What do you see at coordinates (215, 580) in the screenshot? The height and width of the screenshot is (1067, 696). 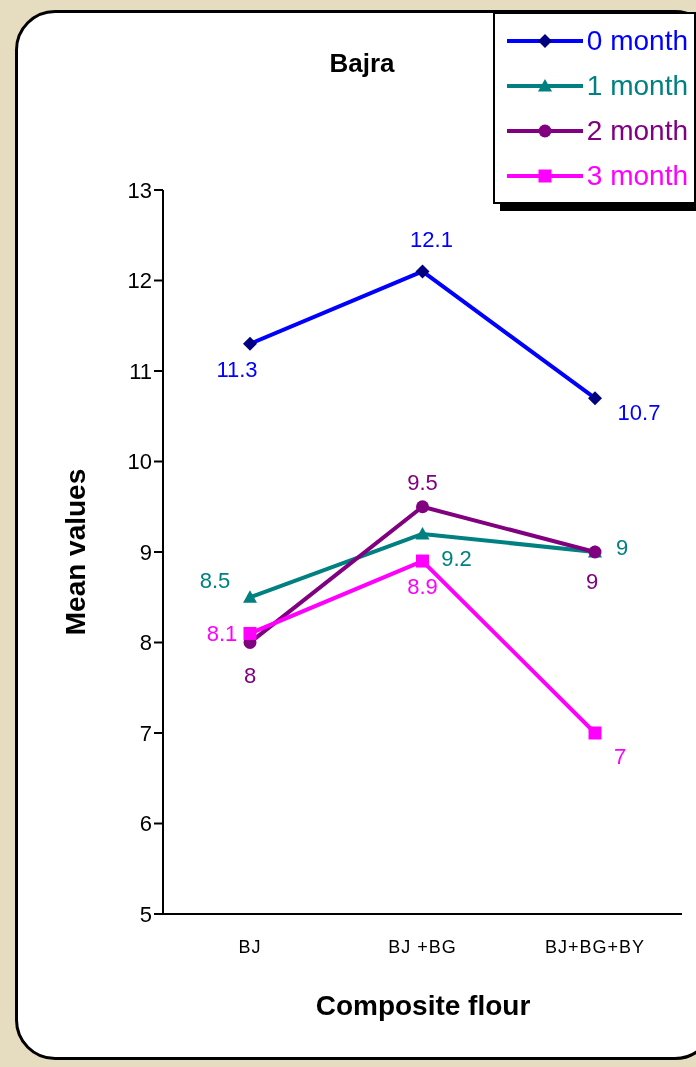 I see `data-label: 8.5` at bounding box center [215, 580].